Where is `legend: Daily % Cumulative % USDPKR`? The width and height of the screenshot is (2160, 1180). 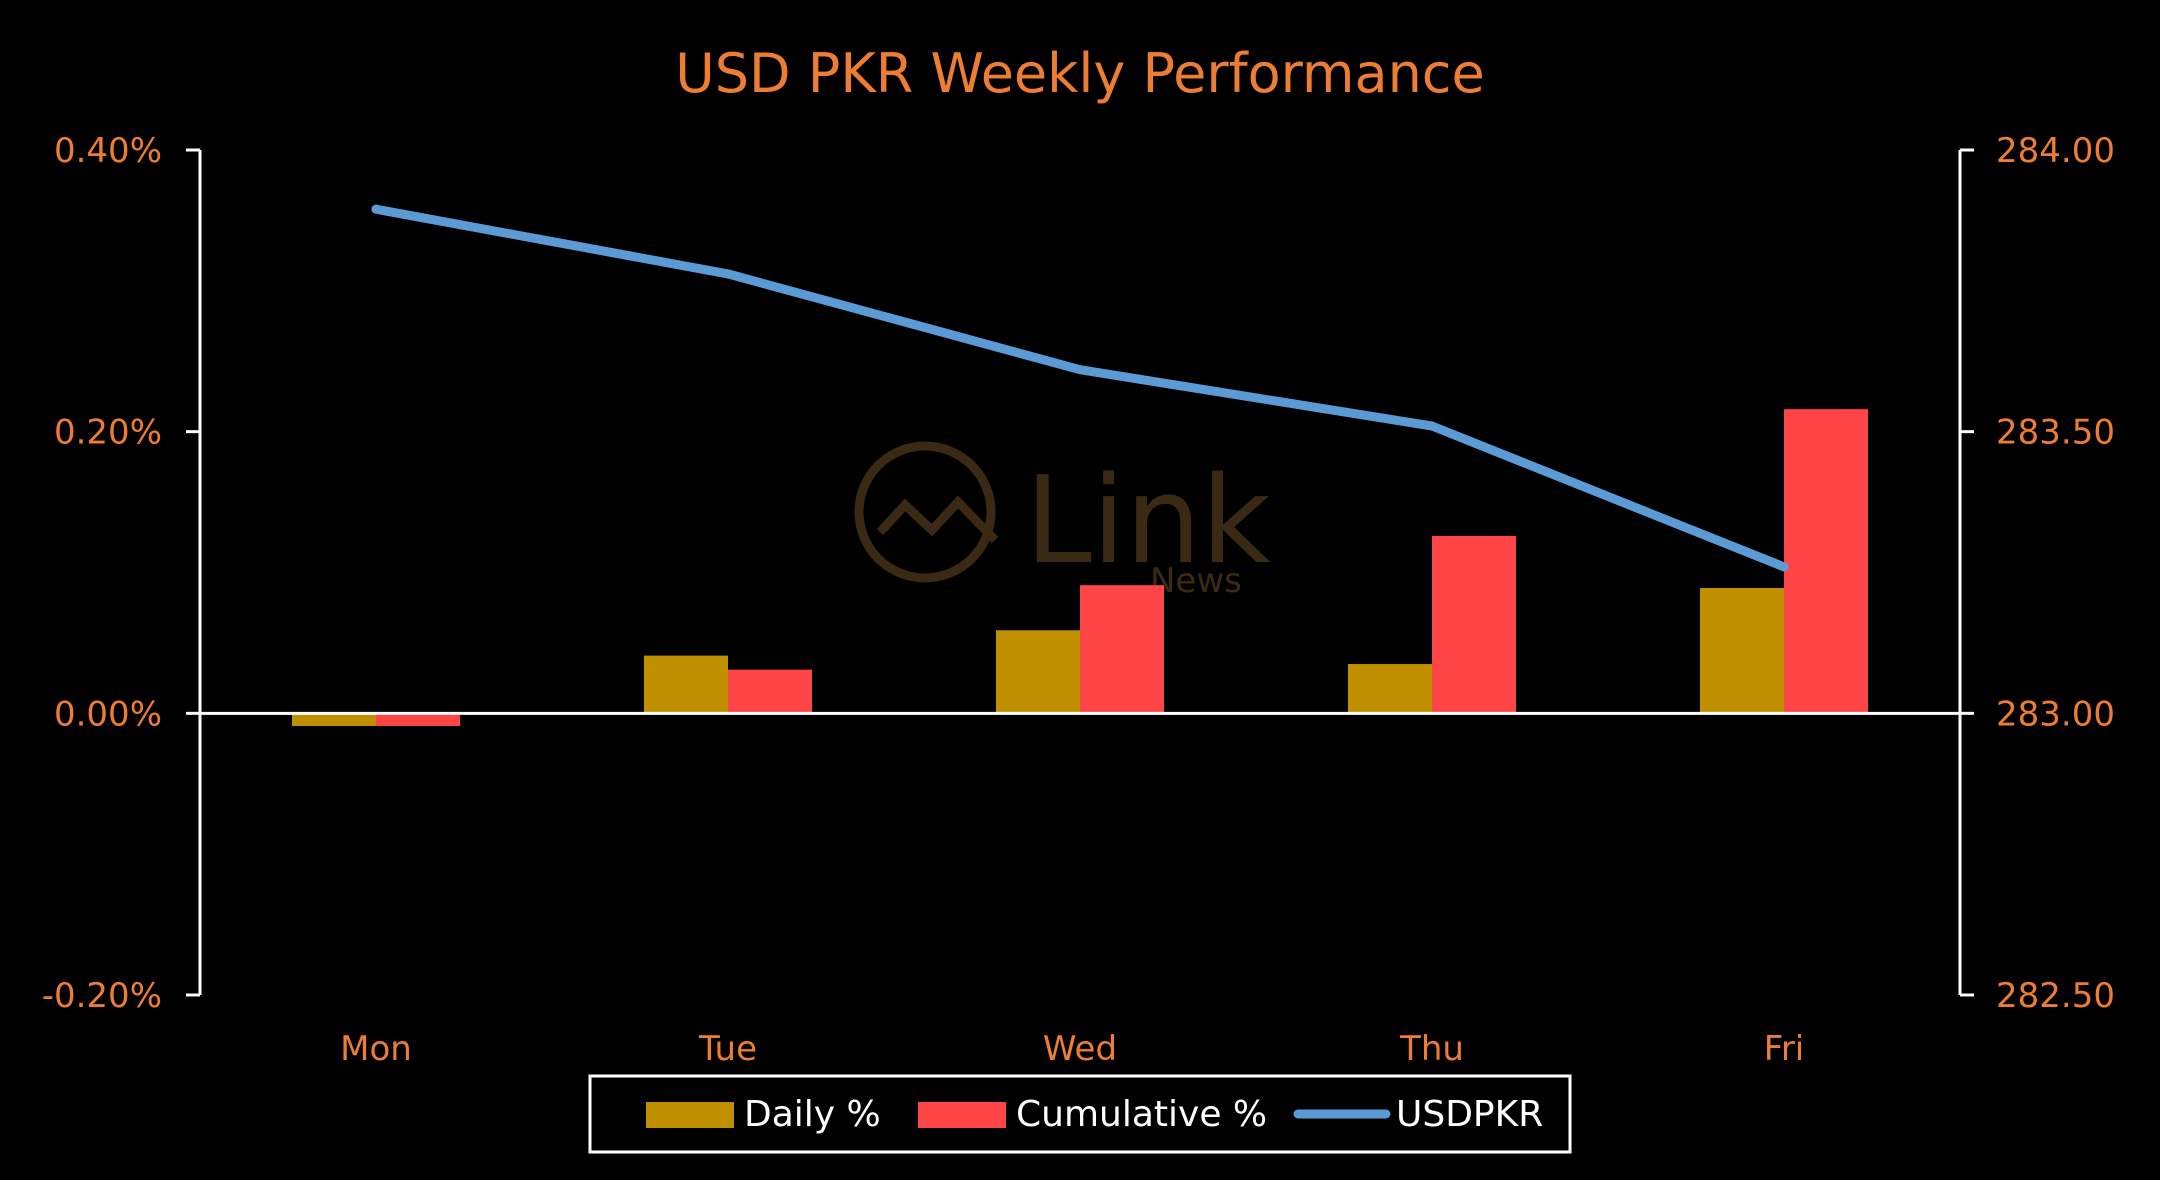
legend: Daily % Cumulative % USDPKR is located at coordinates (1080, 1114).